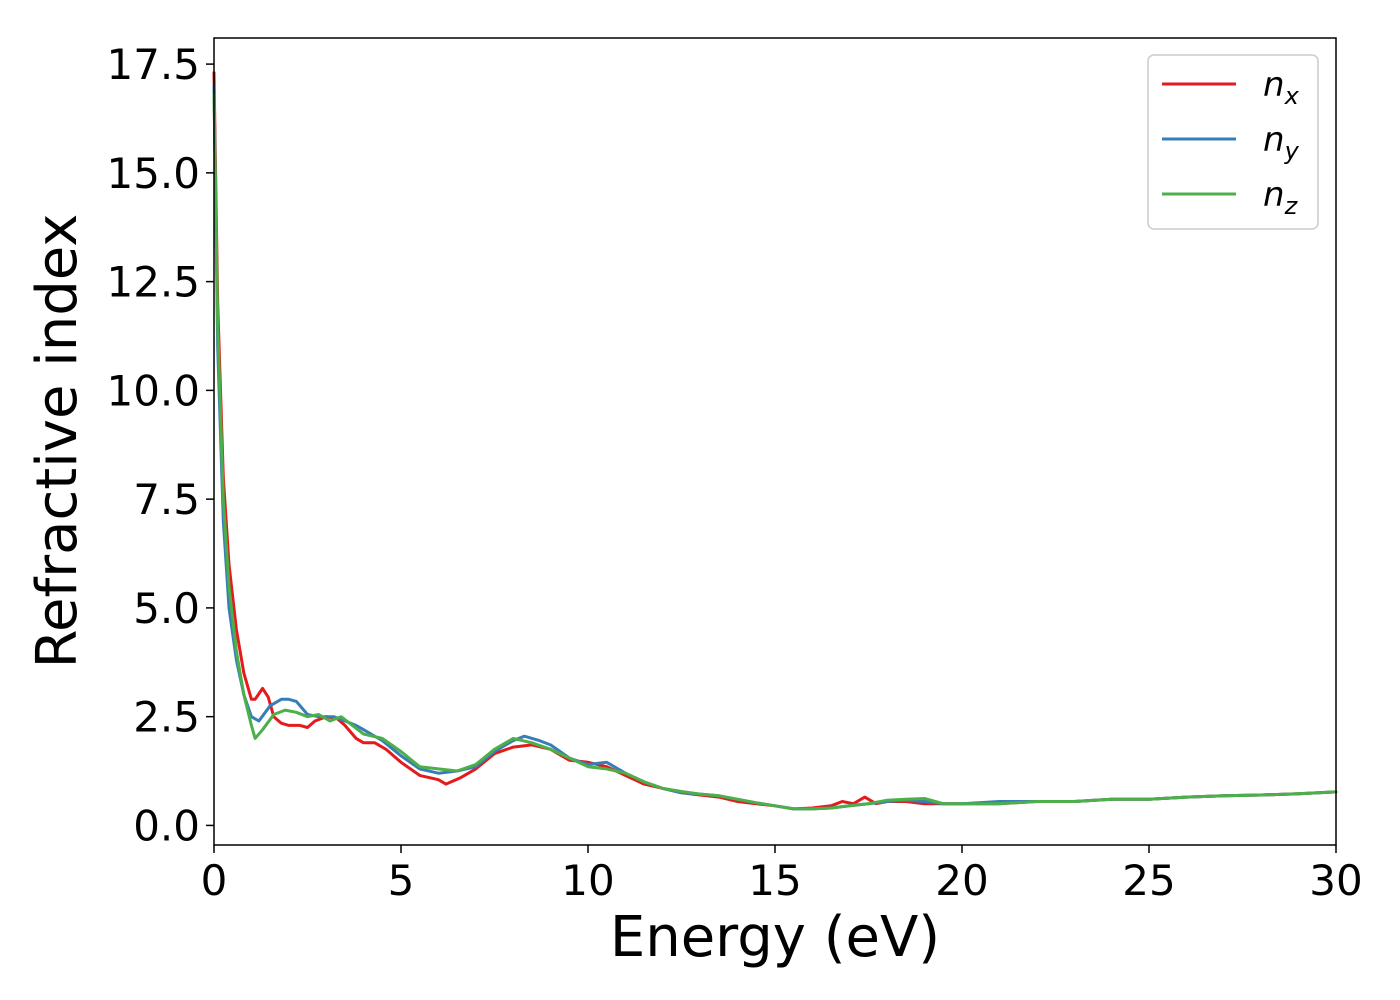 This screenshot has height=1000, width=1400. What do you see at coordinates (153, 390) in the screenshot?
I see `y-tick-label: 10.0` at bounding box center [153, 390].